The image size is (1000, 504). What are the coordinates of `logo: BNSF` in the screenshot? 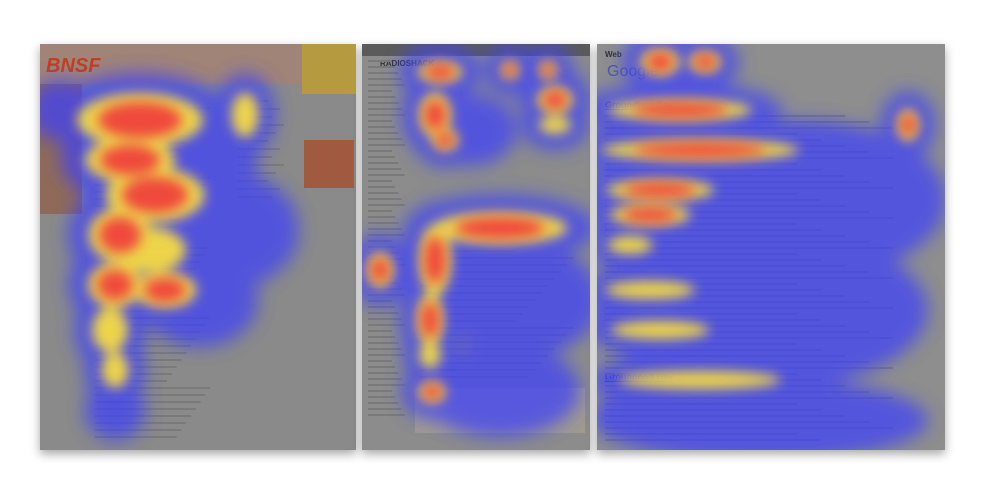 It's located at (73, 66).